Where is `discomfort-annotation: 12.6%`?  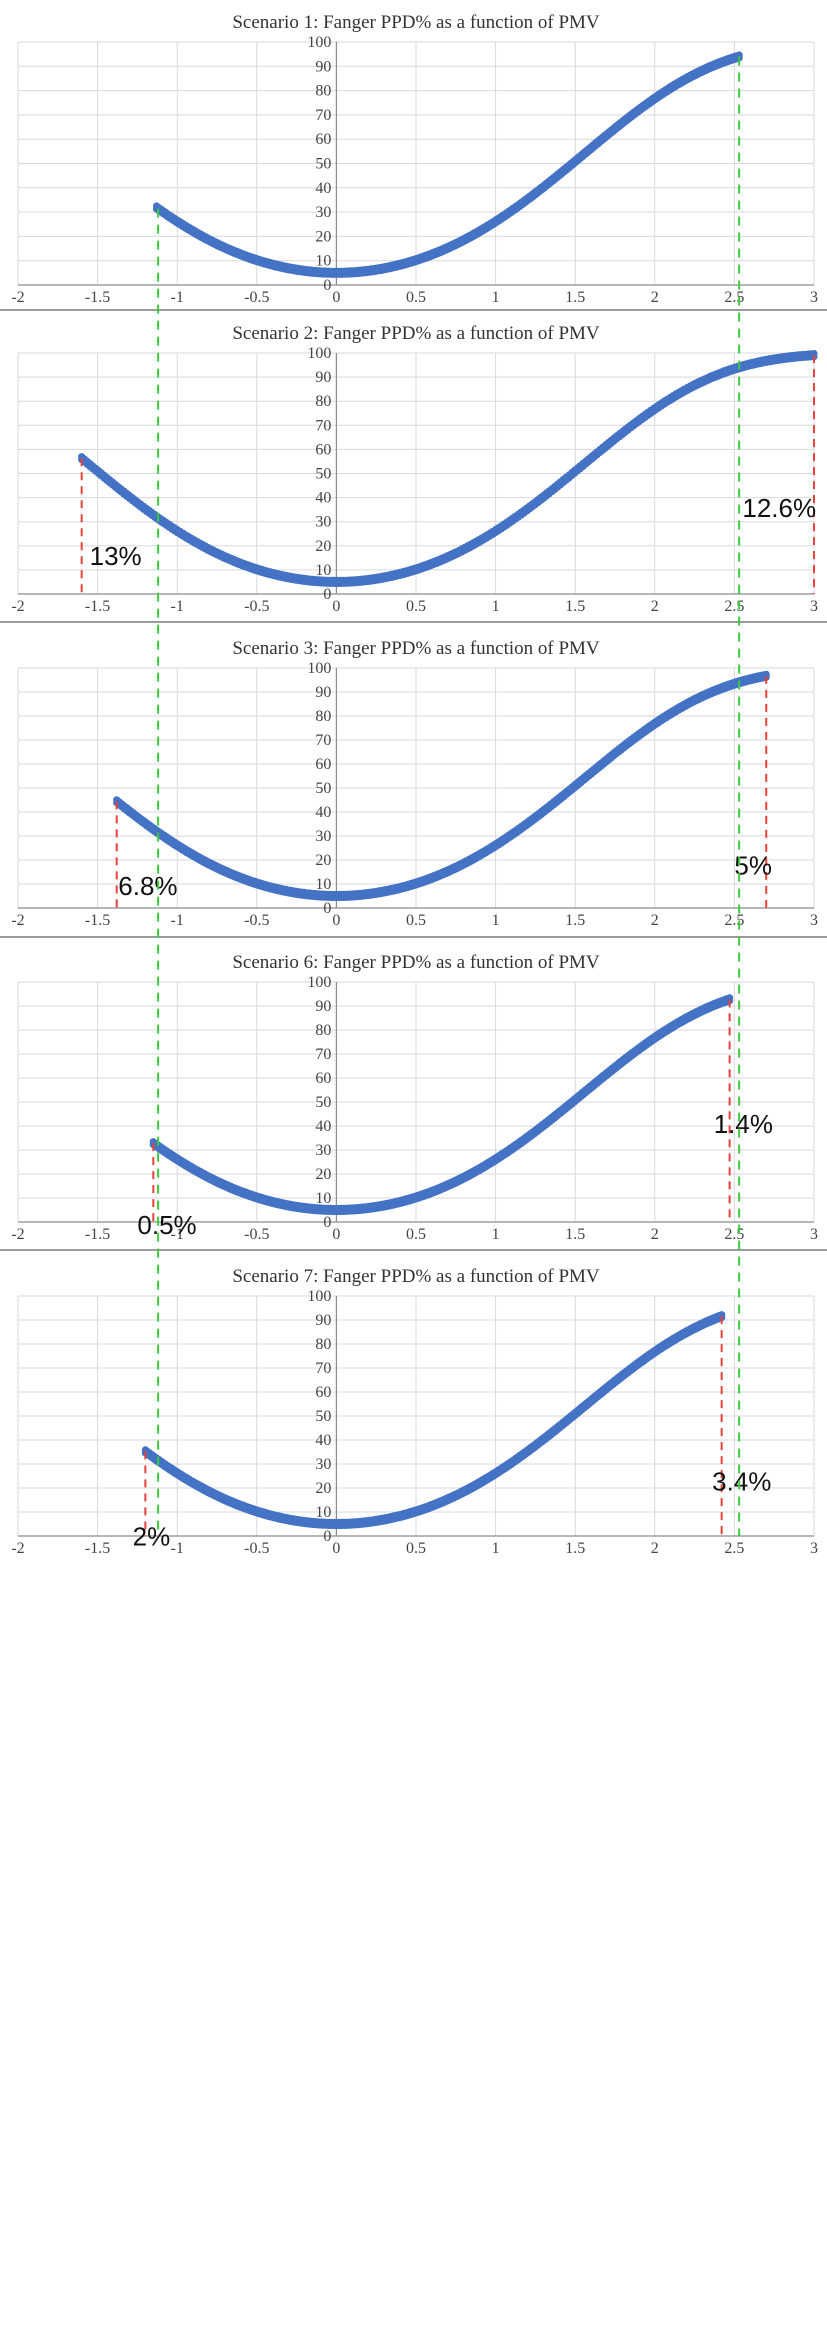
discomfort-annotation: 12.6% is located at coordinates (779, 508).